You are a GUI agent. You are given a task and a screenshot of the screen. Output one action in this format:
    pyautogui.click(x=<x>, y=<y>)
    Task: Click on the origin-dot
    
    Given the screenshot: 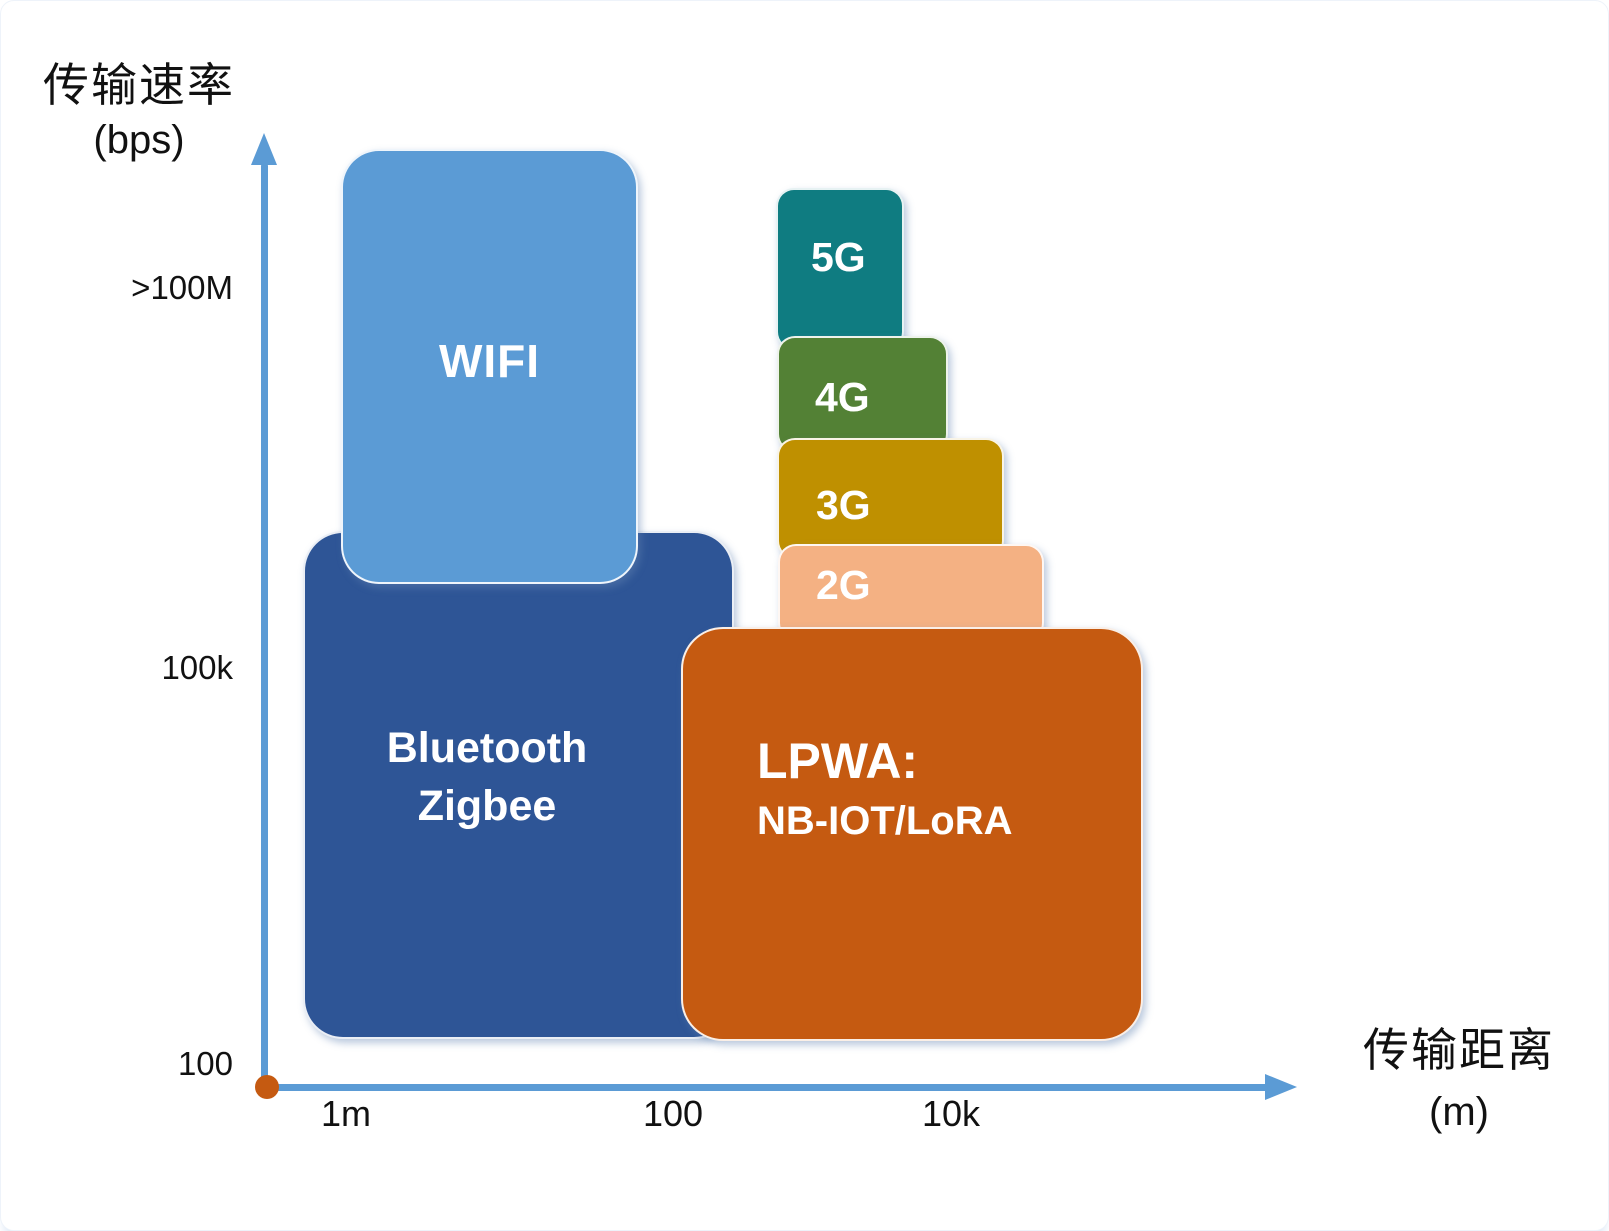 What is the action you would take?
    pyautogui.click(x=267, y=1087)
    